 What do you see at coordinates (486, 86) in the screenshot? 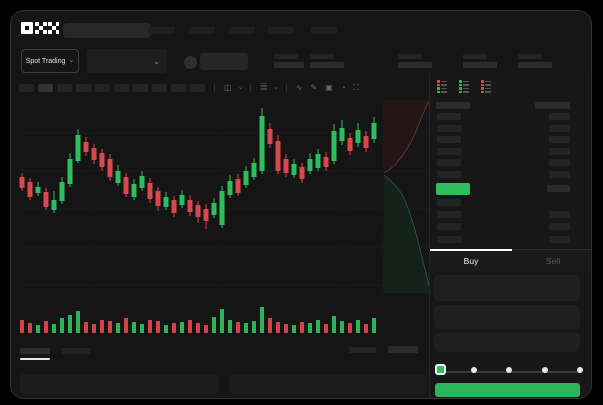
I see `book-asks-icon` at bounding box center [486, 86].